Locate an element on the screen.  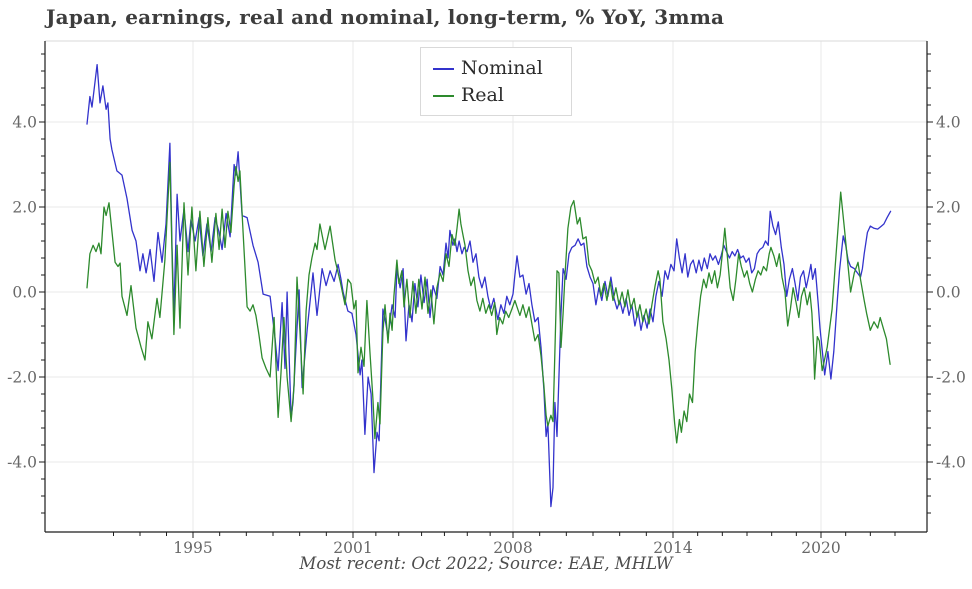
y-axis-label-left: -2.0 is located at coordinates (22, 378).